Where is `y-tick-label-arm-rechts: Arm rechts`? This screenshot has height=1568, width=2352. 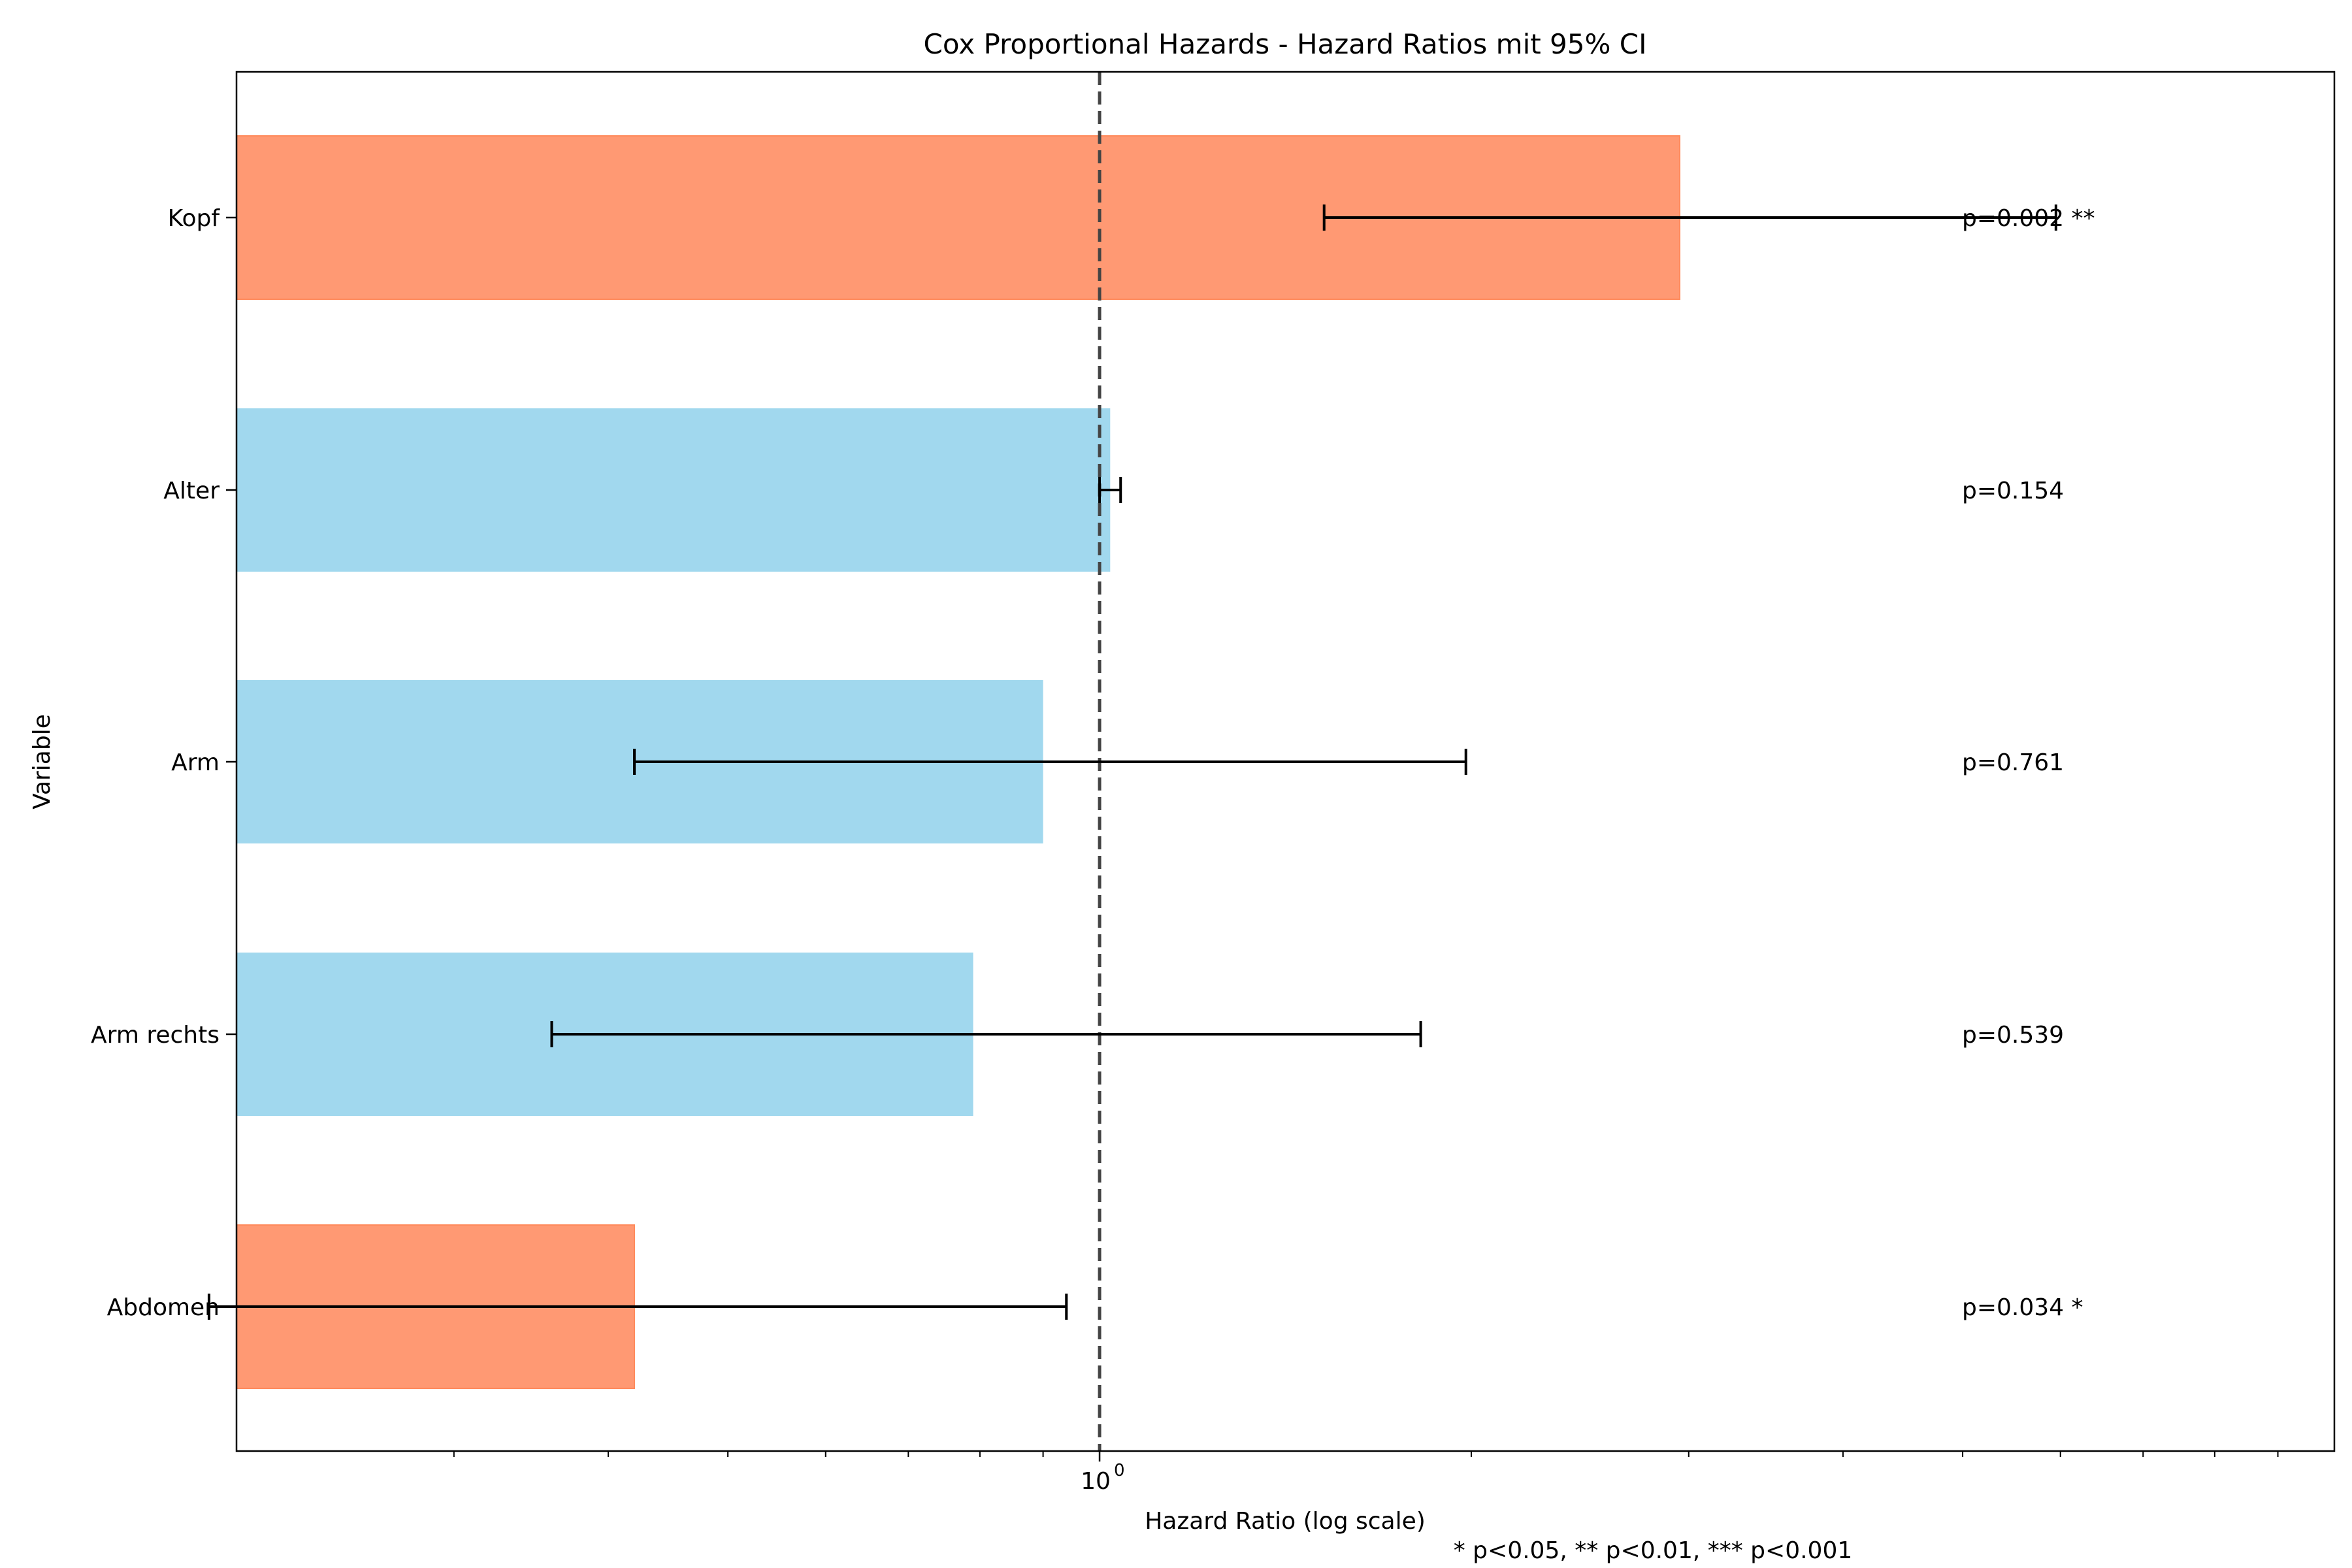 y-tick-label-arm-rechts: Arm rechts is located at coordinates (155, 1035).